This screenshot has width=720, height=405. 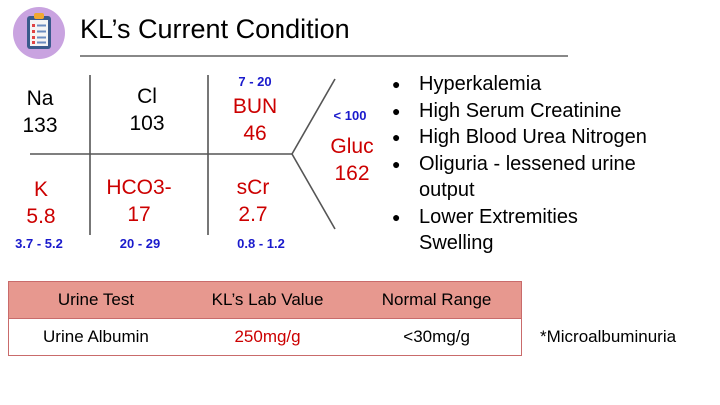 What do you see at coordinates (253, 214) in the screenshot?
I see `scr-value: 2.7` at bounding box center [253, 214].